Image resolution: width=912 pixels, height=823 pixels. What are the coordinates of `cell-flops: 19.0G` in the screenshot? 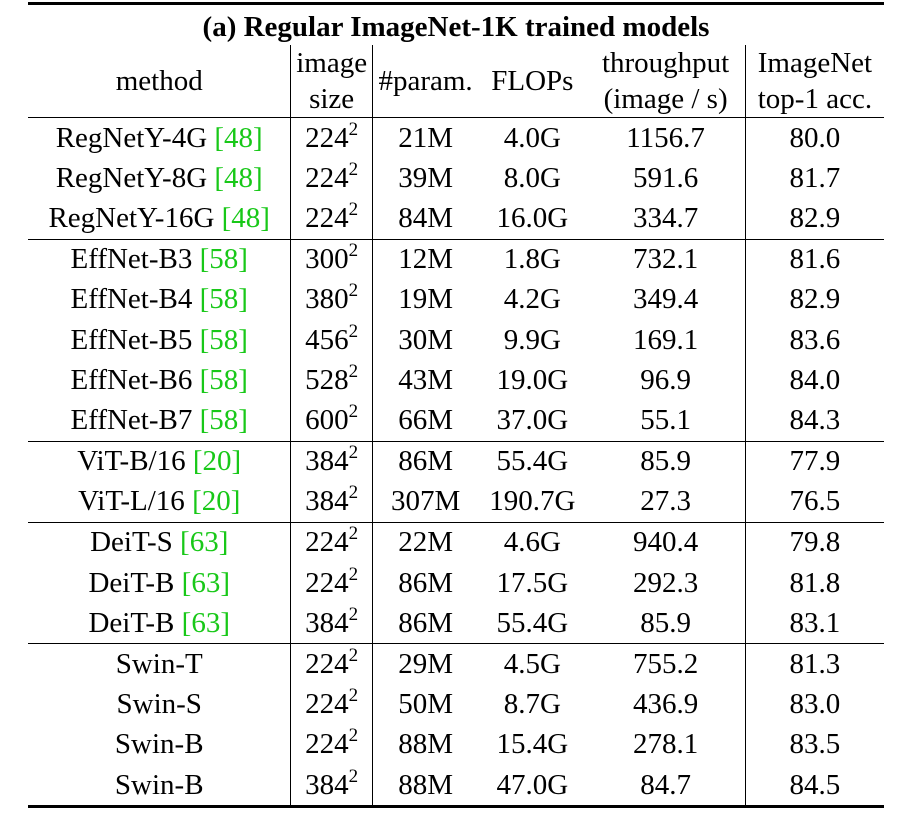 It's located at (532, 379).